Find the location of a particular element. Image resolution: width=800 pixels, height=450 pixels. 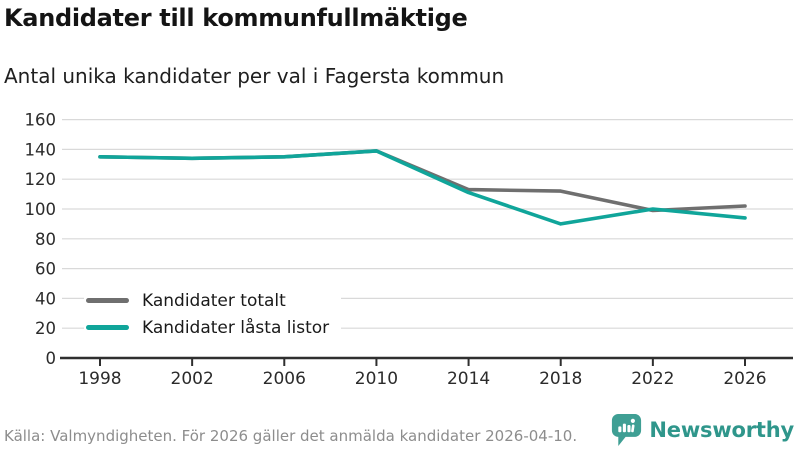

newsworthy-wordmark: Newsworthy is located at coordinates (721, 430).